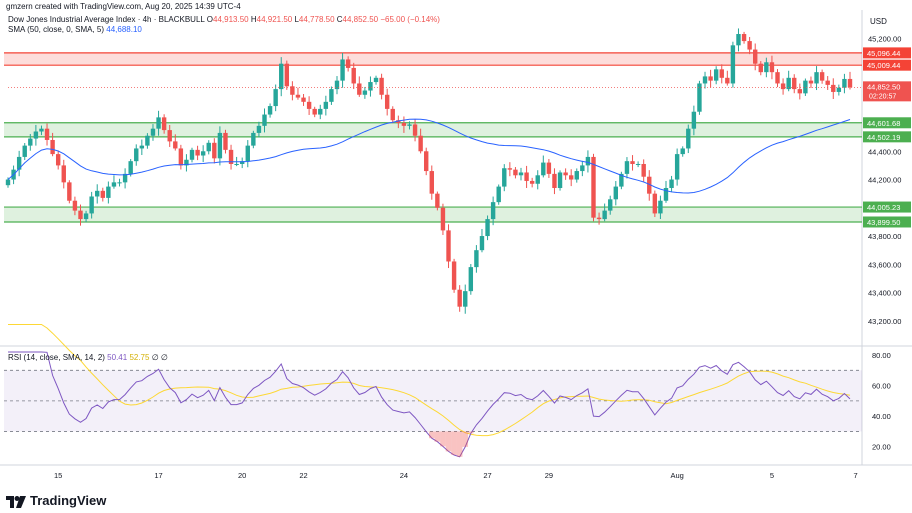 The width and height of the screenshot is (912, 513). What do you see at coordinates (883, 222) in the screenshot?
I see `zone-axis-label: 43,899.50` at bounding box center [883, 222].